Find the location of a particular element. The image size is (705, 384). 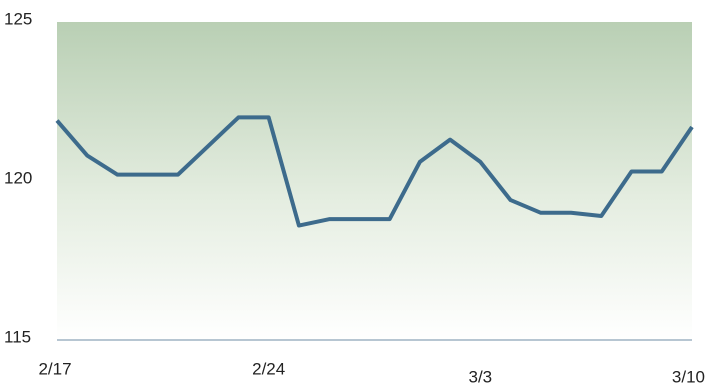

x-tick-label: 2/17 is located at coordinates (54, 368).